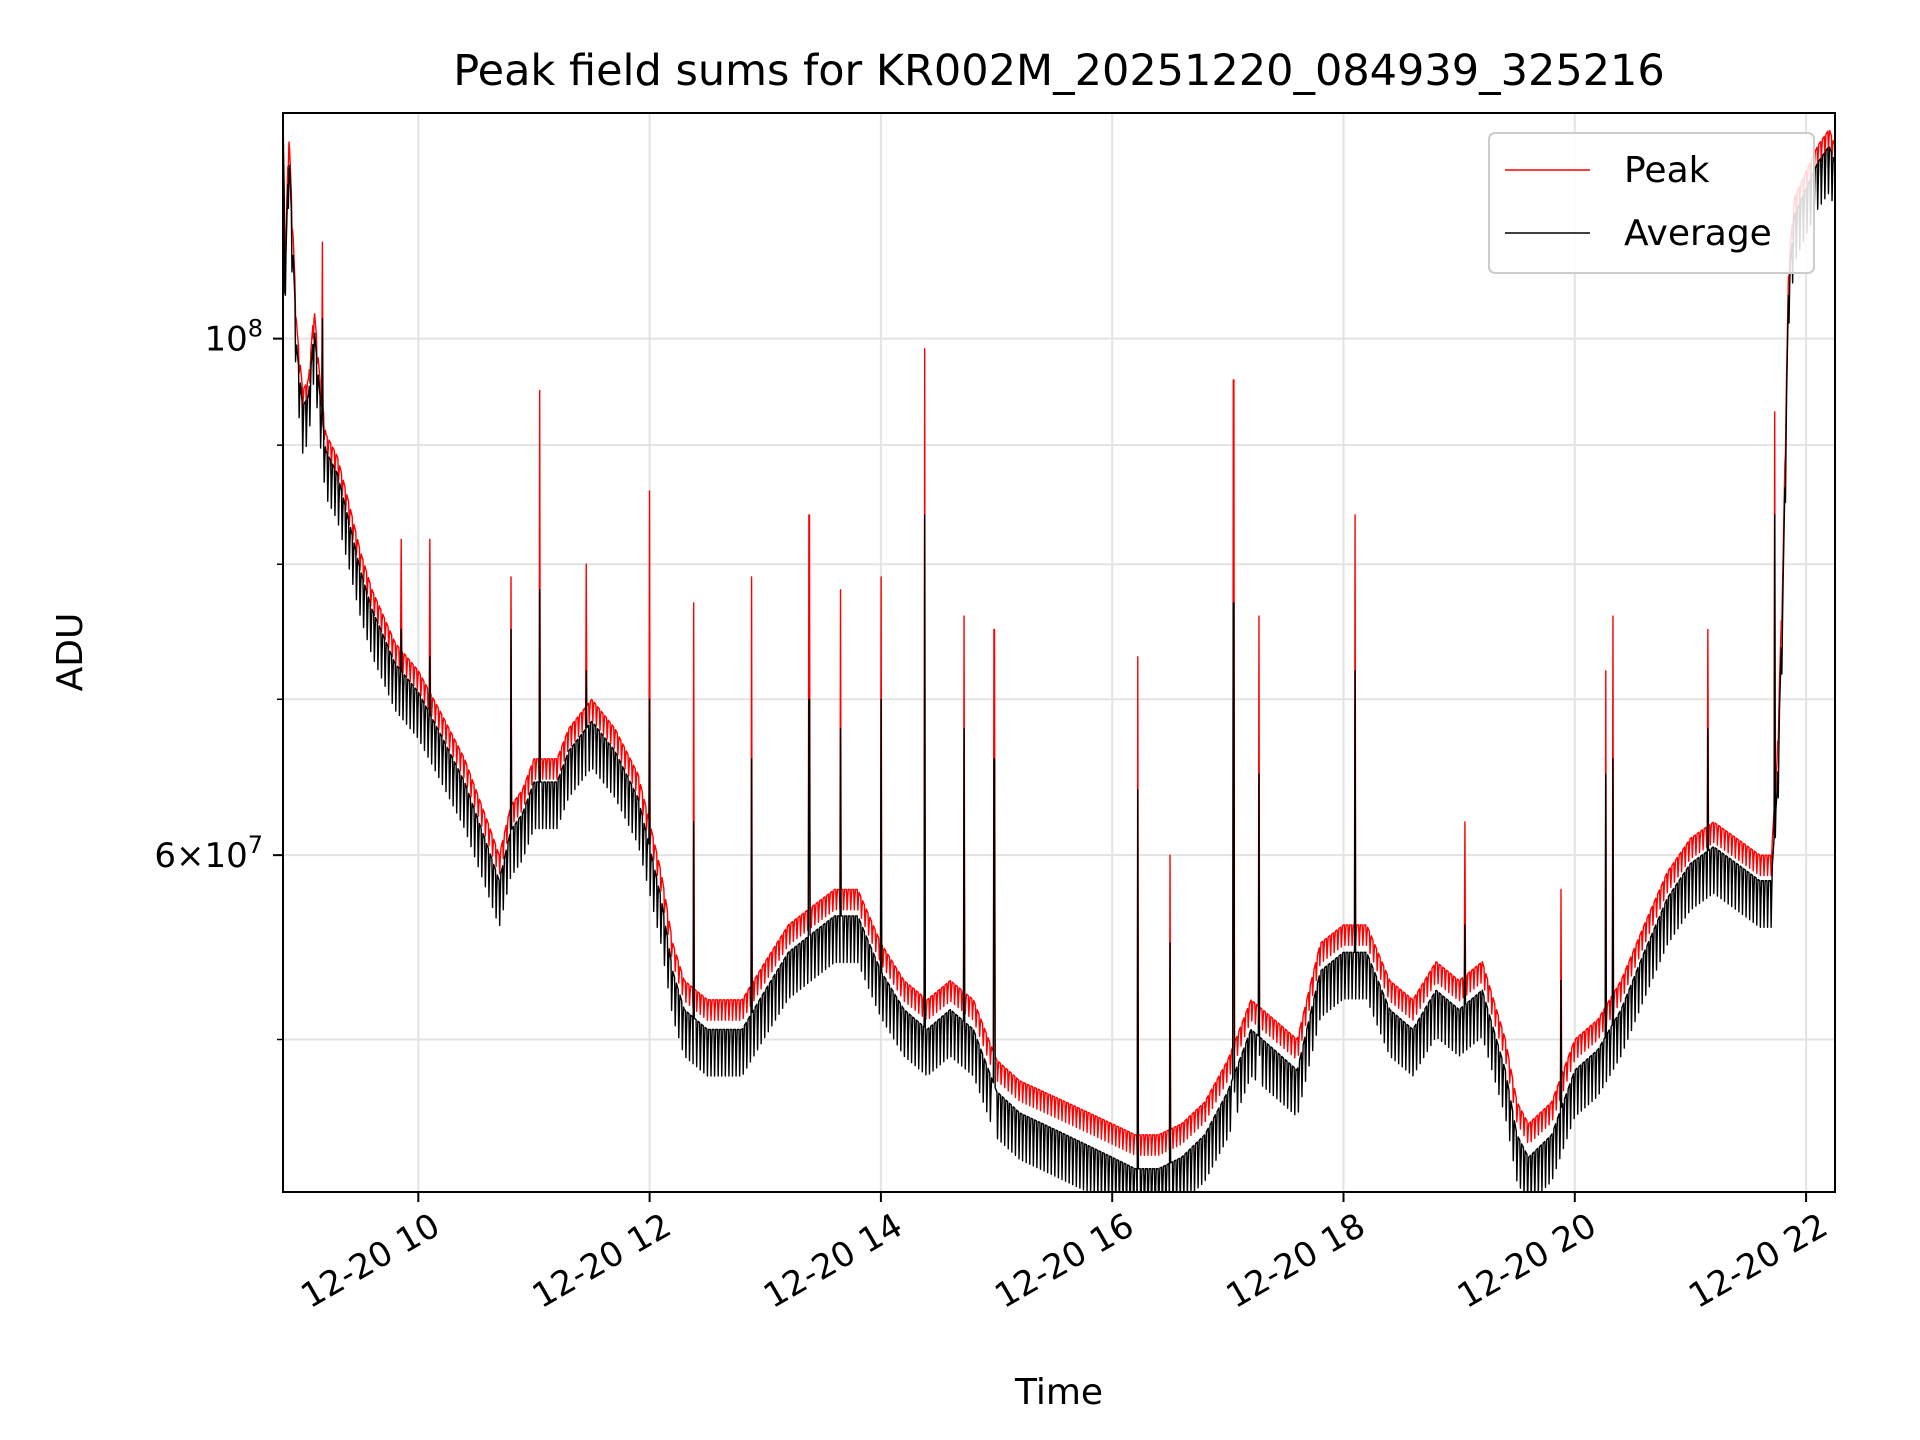 The image size is (1920, 1440). I want to click on y-tick-label: 108, so click(233, 337).